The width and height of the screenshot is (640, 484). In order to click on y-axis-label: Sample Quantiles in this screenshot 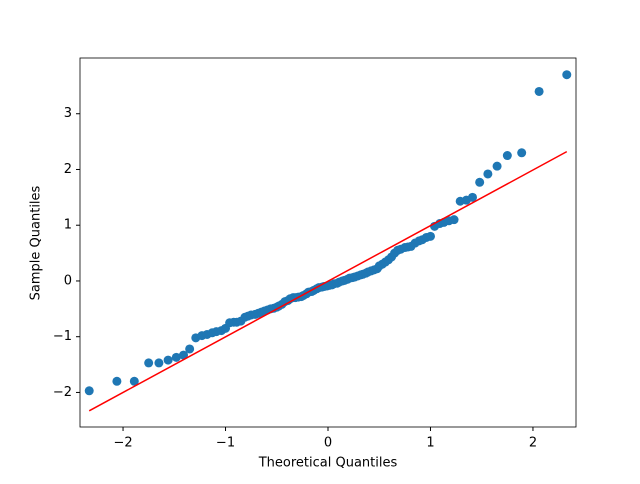, I will do `click(36, 242)`.